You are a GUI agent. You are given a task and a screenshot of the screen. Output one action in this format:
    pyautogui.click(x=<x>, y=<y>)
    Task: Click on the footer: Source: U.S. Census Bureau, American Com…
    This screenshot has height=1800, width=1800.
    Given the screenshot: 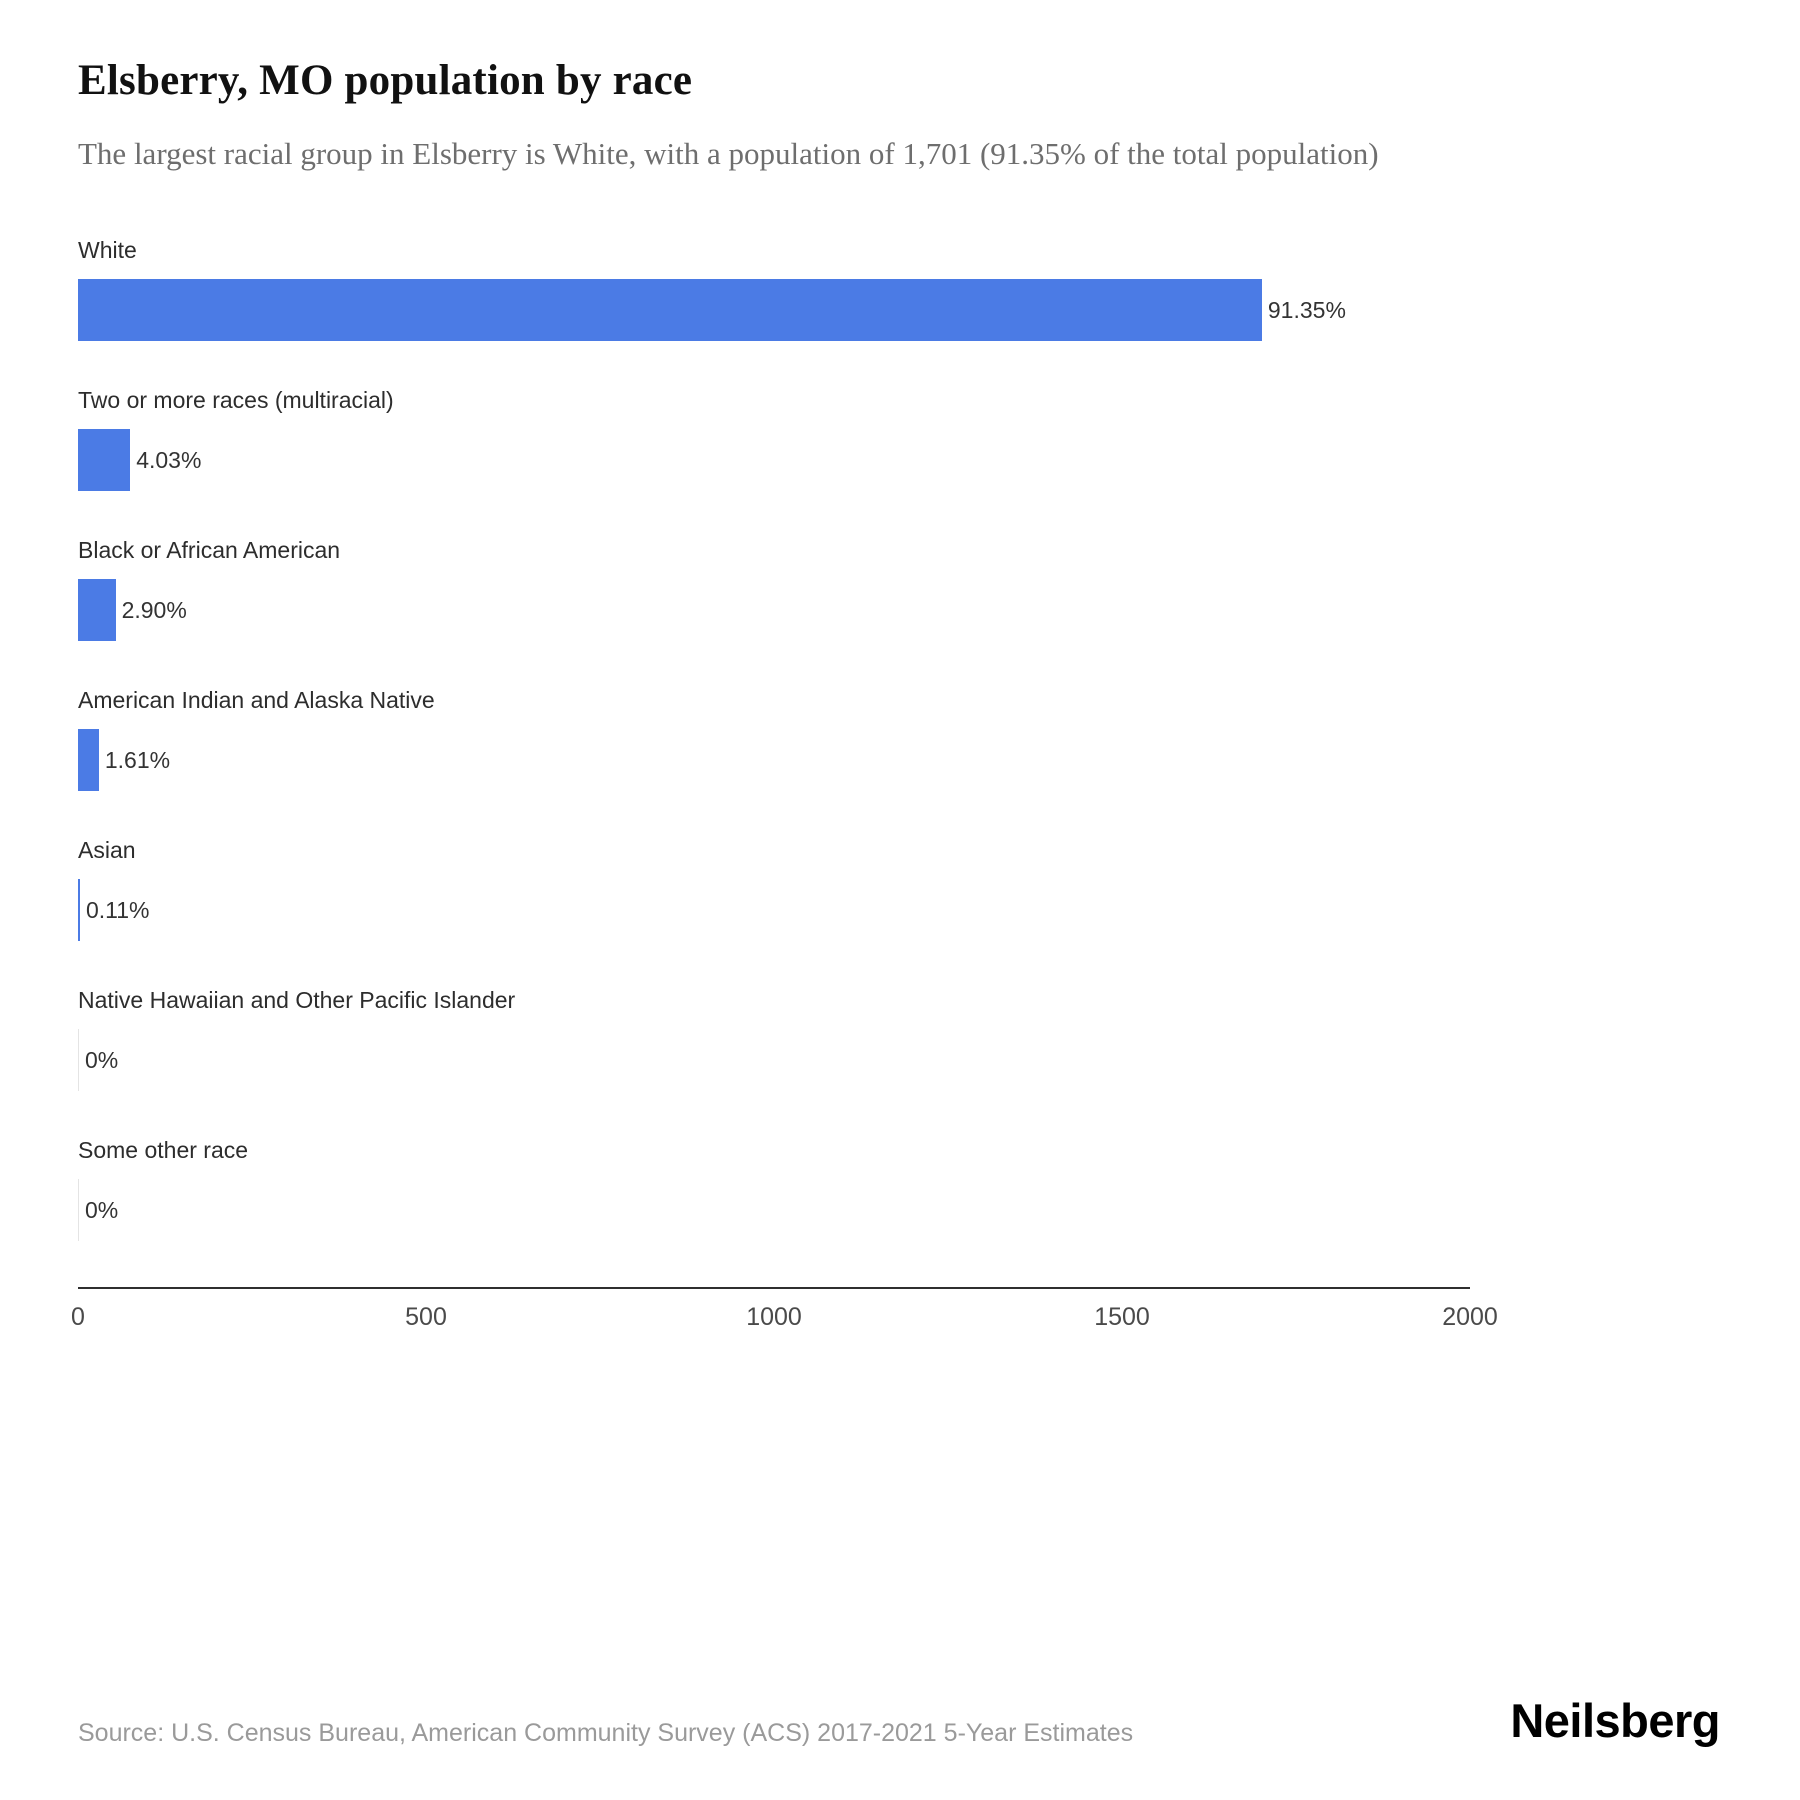 What is the action you would take?
    pyautogui.click(x=899, y=1720)
    